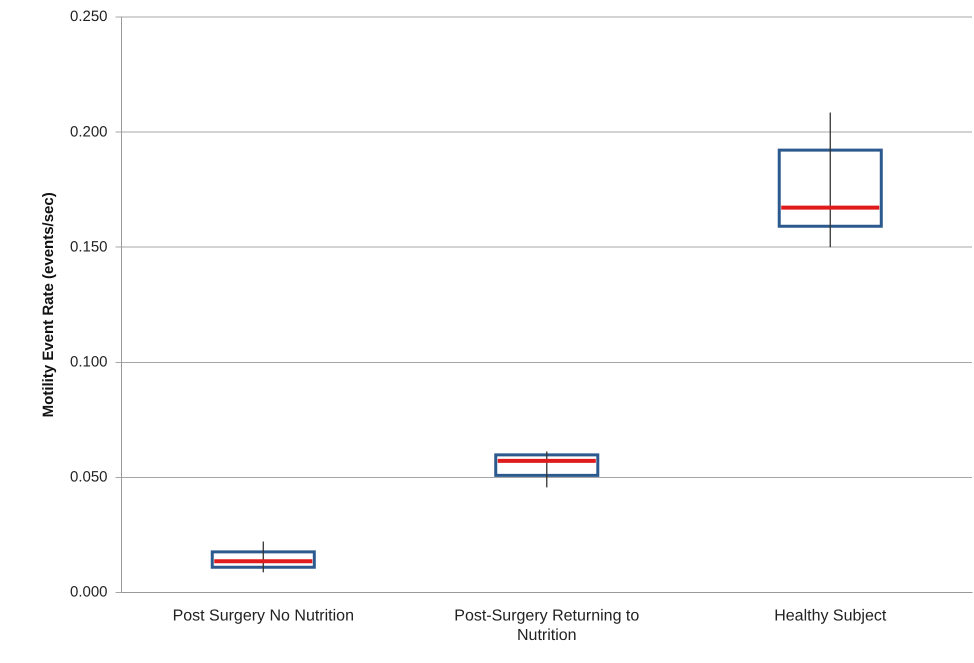  What do you see at coordinates (89, 247) in the screenshot?
I see `y-tick-label: 0.150` at bounding box center [89, 247].